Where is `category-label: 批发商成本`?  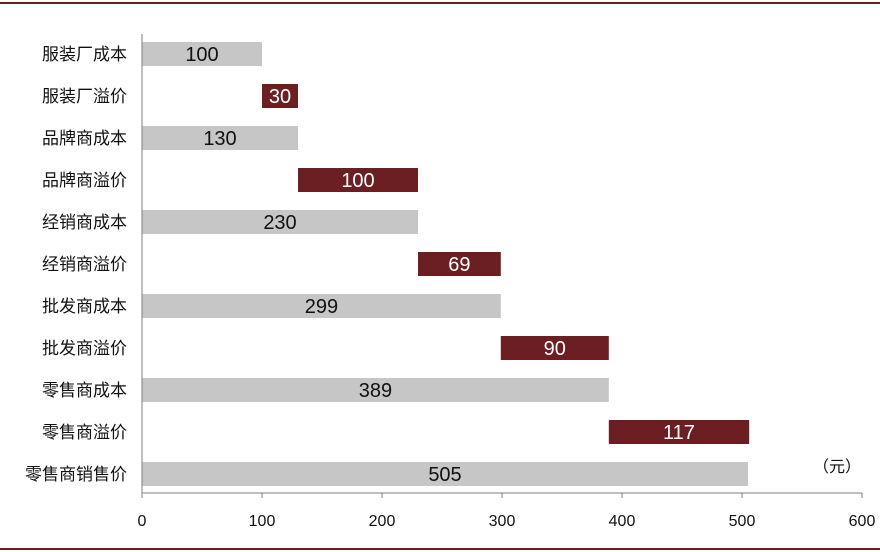 category-label: 批发商成本 is located at coordinates (84, 307).